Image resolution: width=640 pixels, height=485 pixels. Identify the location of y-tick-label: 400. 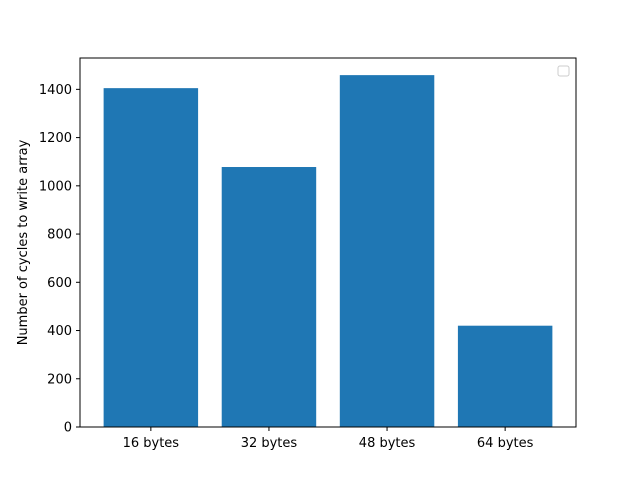
(59, 331).